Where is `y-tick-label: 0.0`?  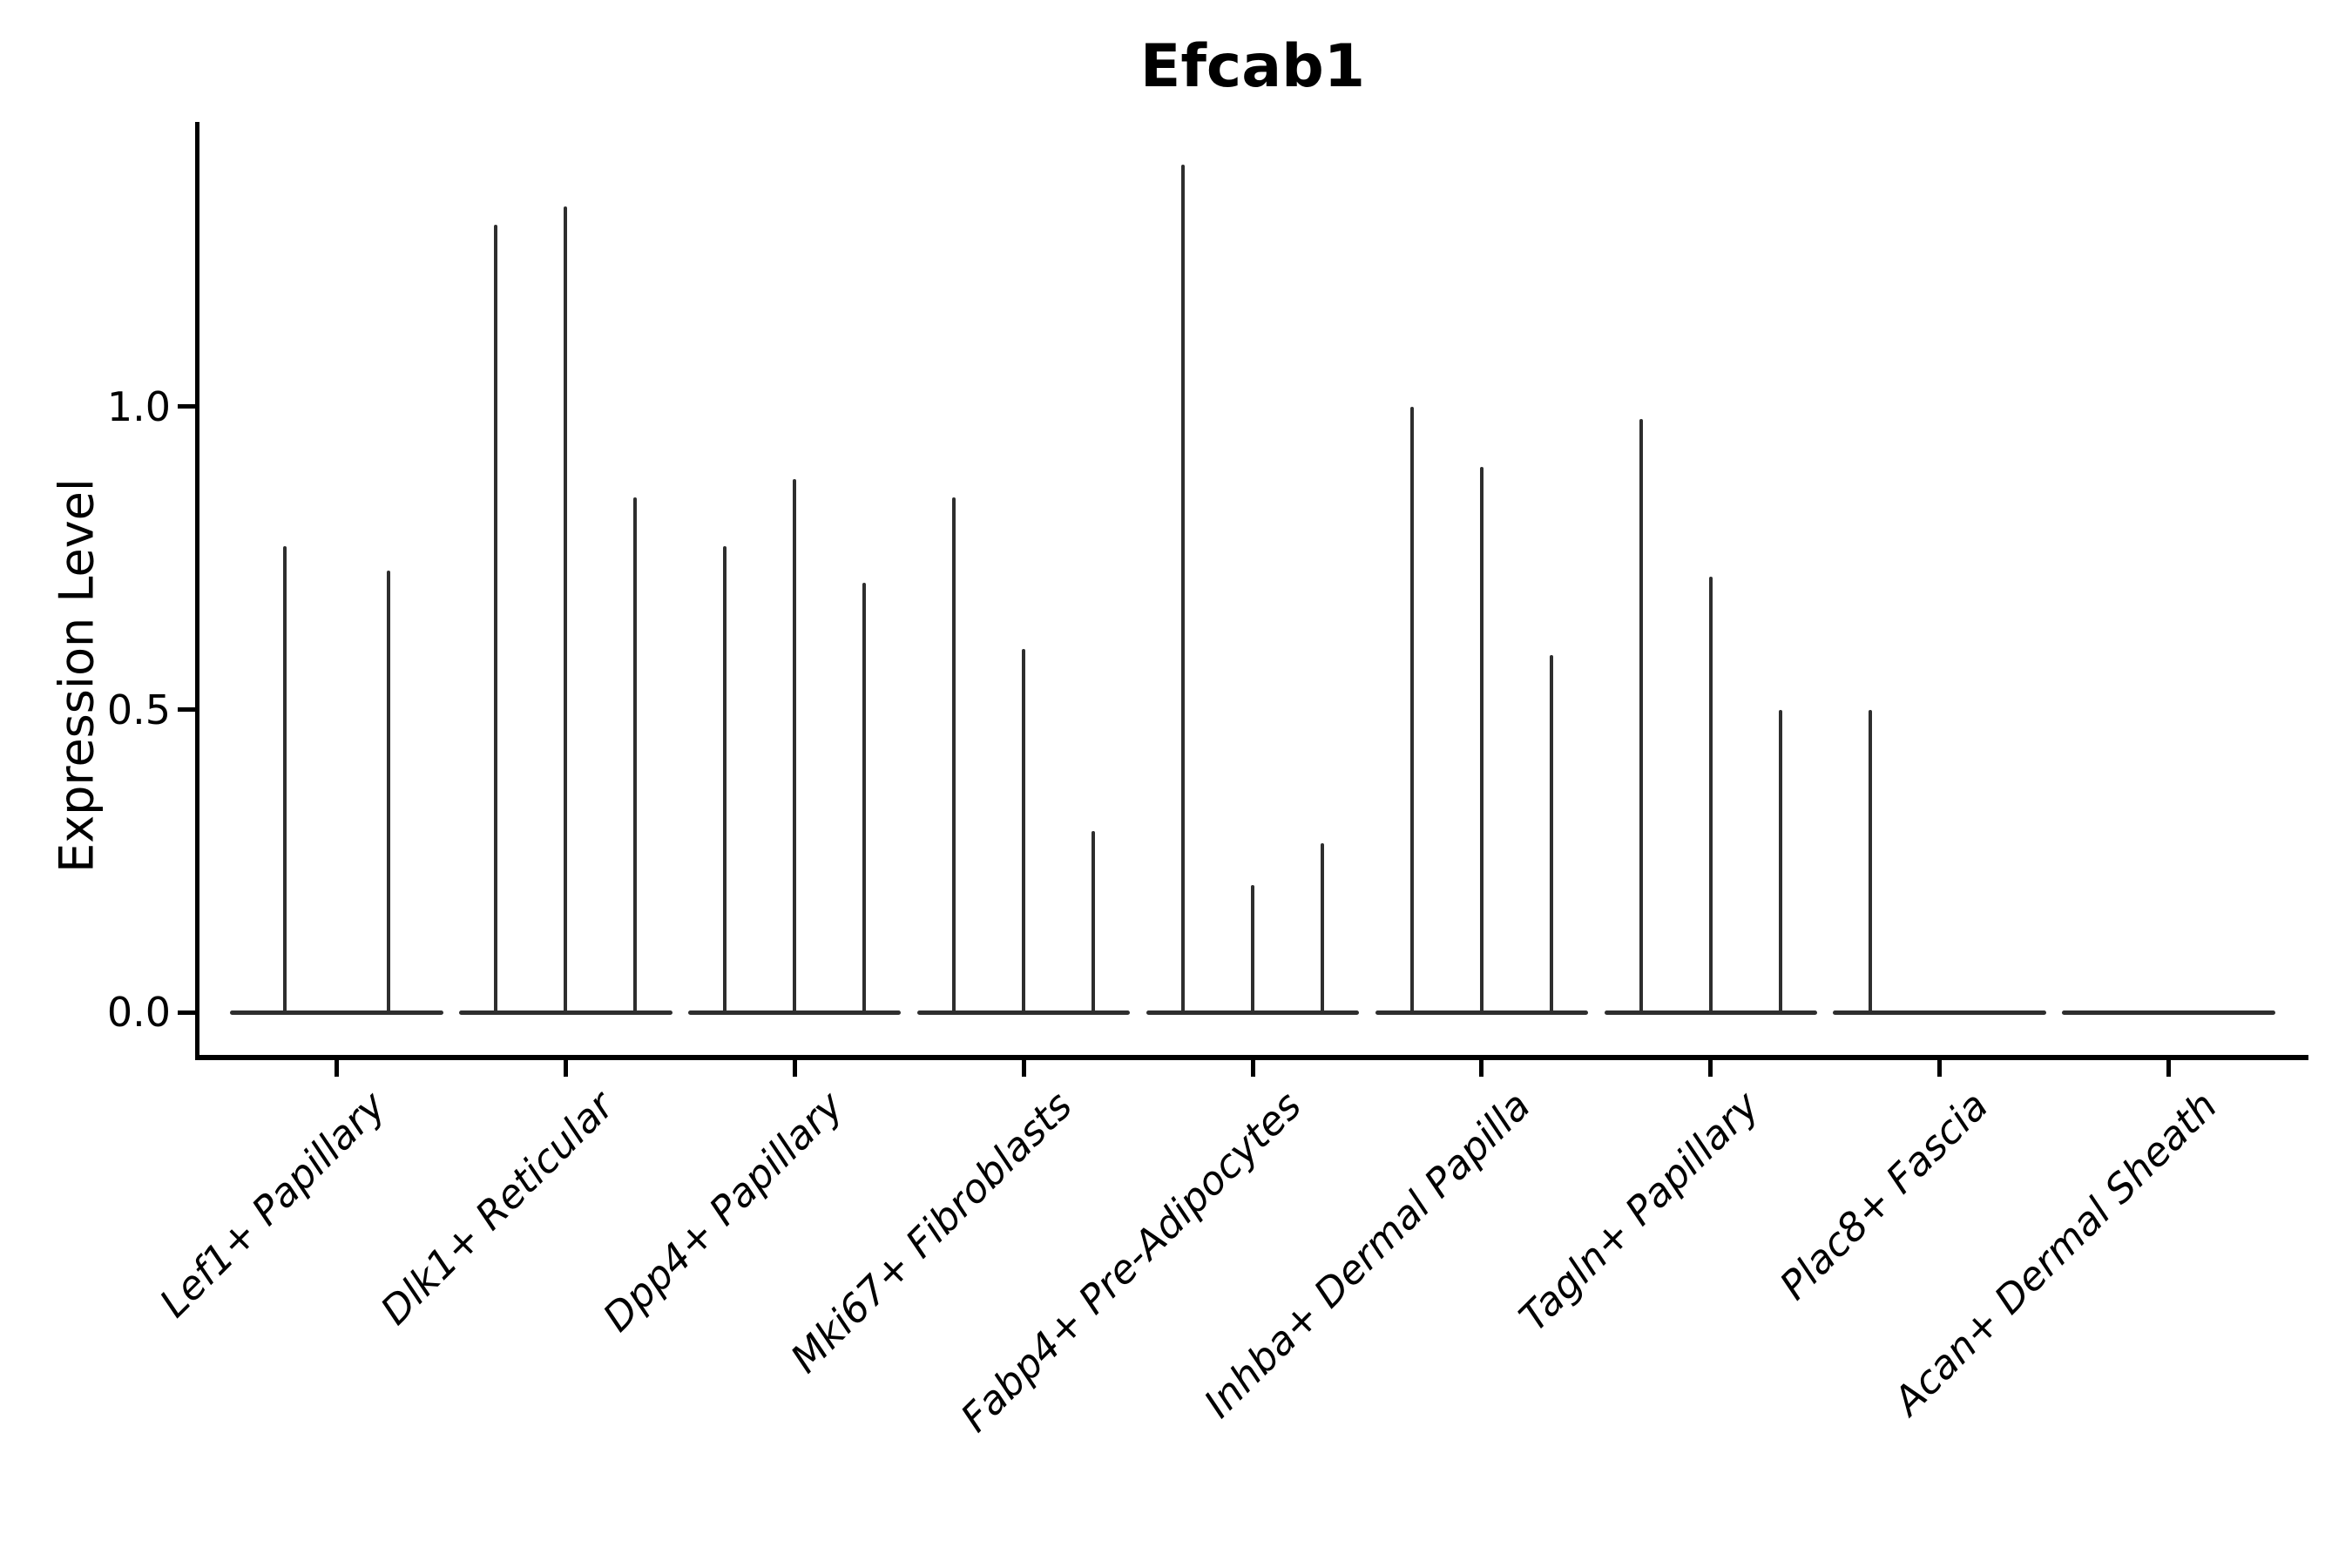
y-tick-label: 0.0 is located at coordinates (138, 1013).